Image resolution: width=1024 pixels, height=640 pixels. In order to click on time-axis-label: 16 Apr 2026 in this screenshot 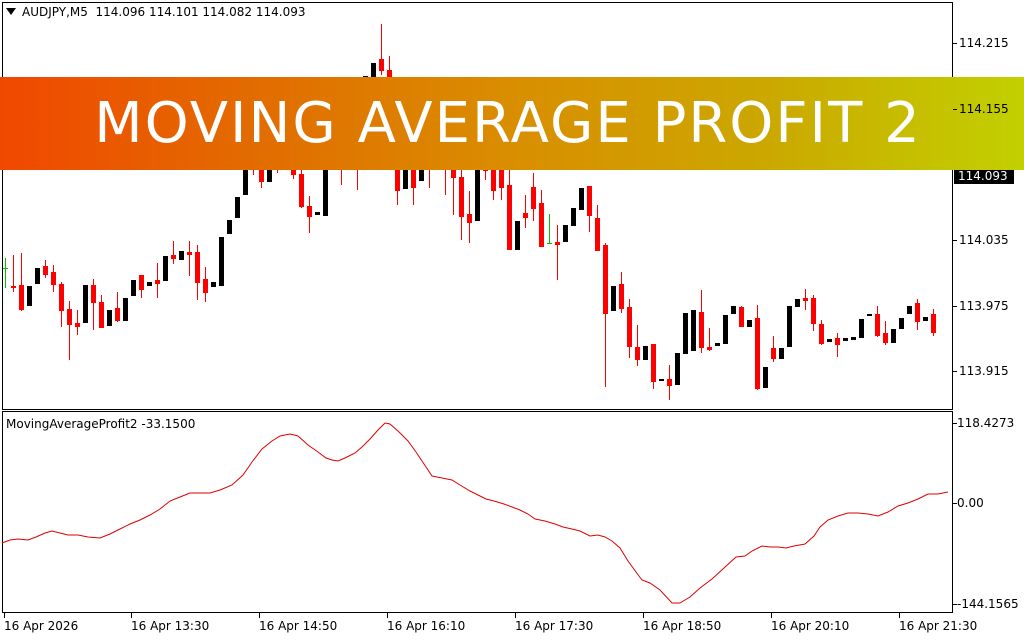, I will do `click(41, 626)`.